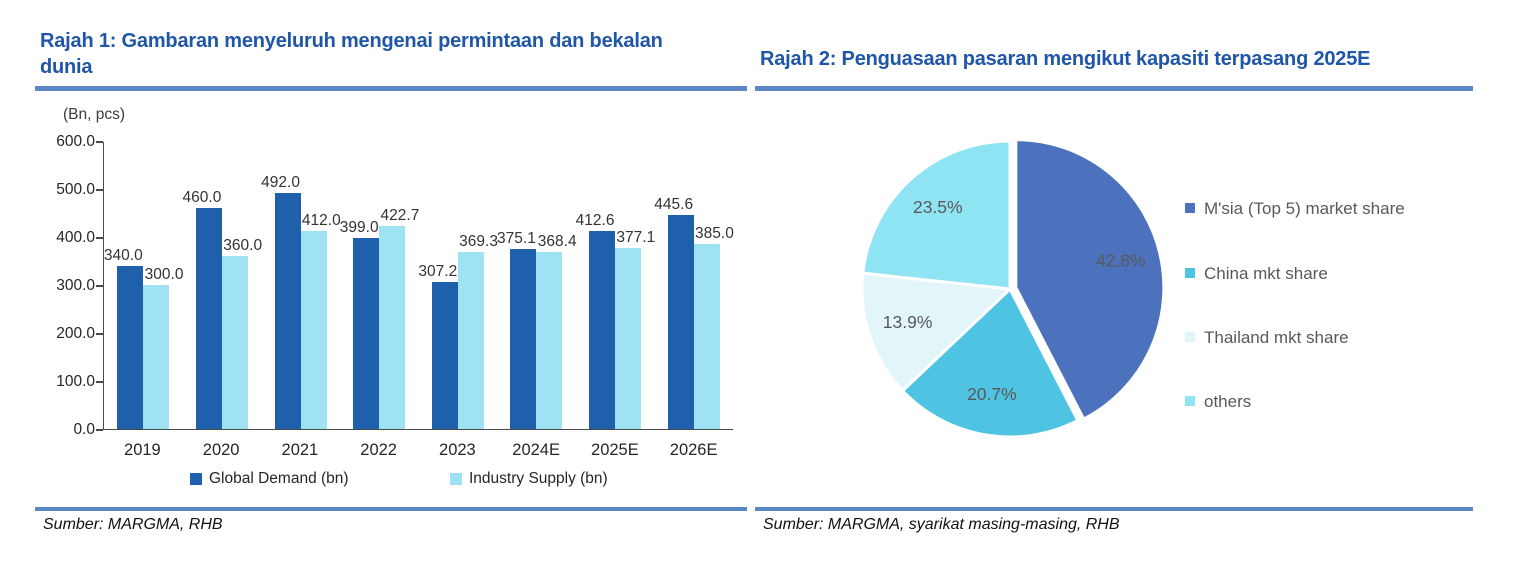 This screenshot has width=1528, height=572. Describe the element at coordinates (477, 331) in the screenshot. I see `supply-bar-2023: 369.3` at that location.